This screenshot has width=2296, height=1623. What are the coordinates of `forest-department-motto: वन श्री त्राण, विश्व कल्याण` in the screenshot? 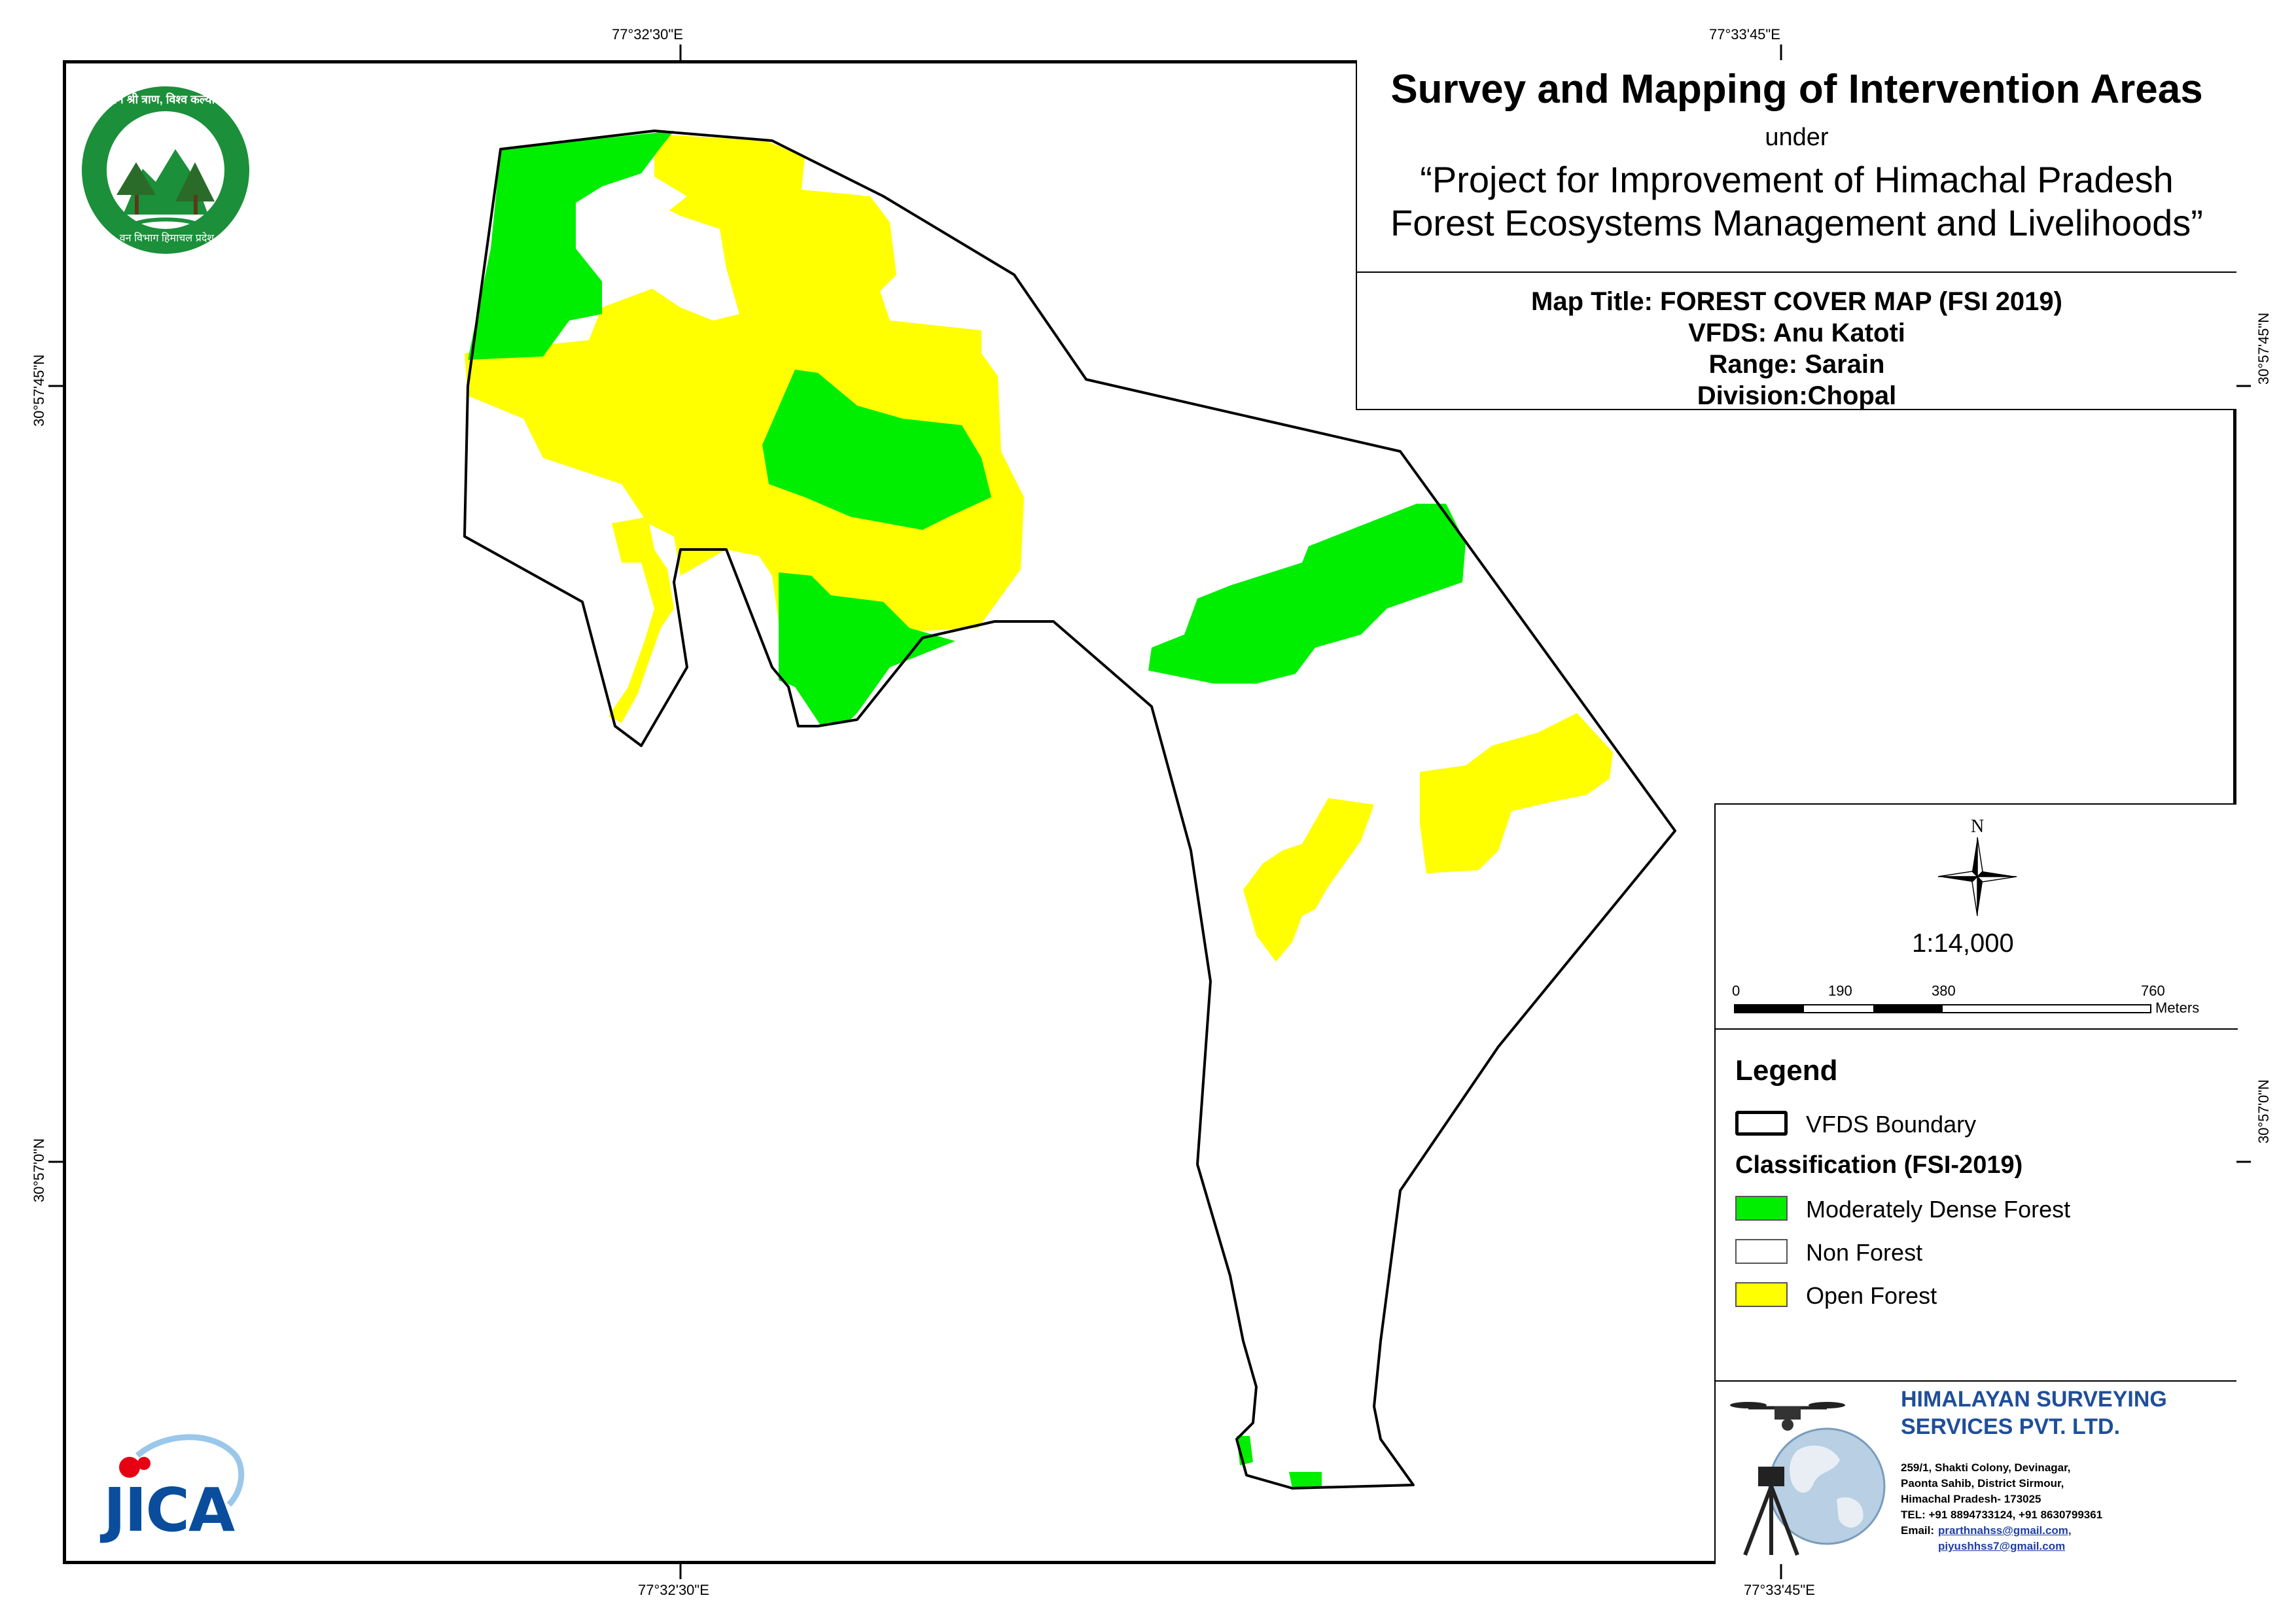 It's located at (167, 99).